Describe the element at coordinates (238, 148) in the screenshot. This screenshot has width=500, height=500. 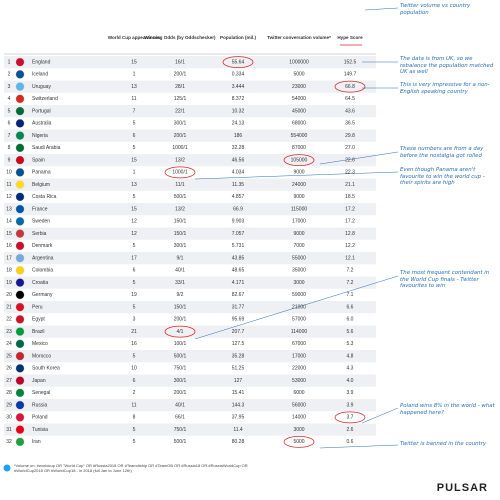
I see `cell: 32.28` at that location.